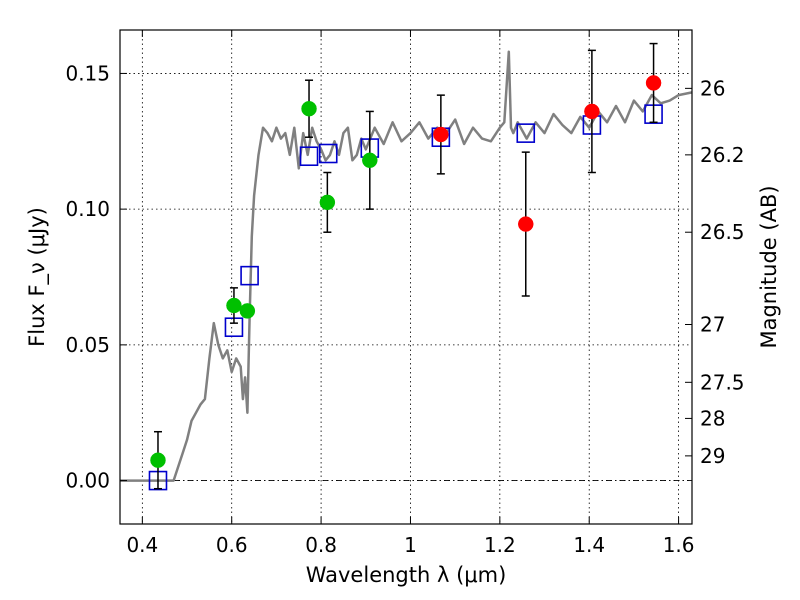  Describe the element at coordinates (722, 382) in the screenshot. I see `y2-tick-label: 27.5` at that location.